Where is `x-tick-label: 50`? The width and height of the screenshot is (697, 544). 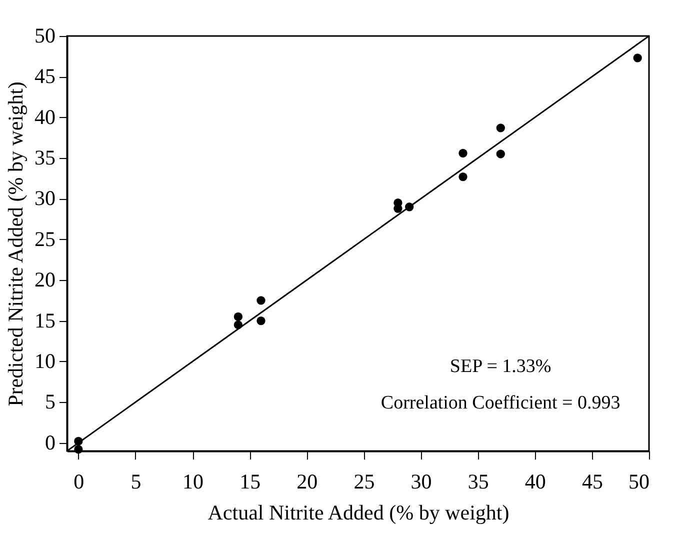 x-tick-label: 50 is located at coordinates (639, 482).